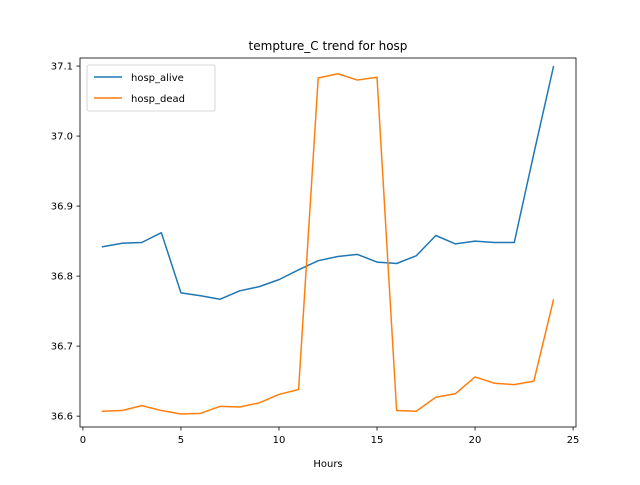 Image resolution: width=640 pixels, height=485 pixels. Describe the element at coordinates (62, 417) in the screenshot. I see `y-tick-label: 36.6` at that location.